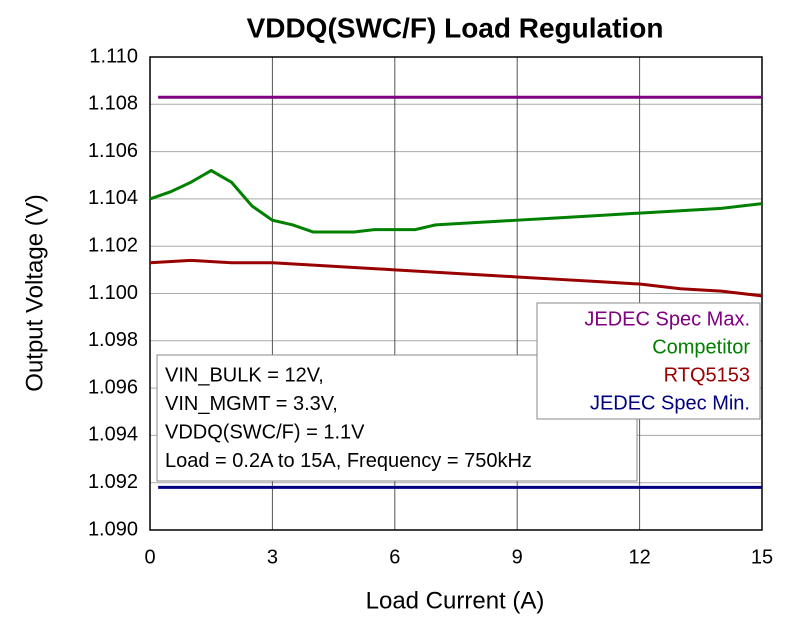 The width and height of the screenshot is (794, 628). Describe the element at coordinates (113, 340) in the screenshot. I see `y-tick-label: 1.098` at that location.